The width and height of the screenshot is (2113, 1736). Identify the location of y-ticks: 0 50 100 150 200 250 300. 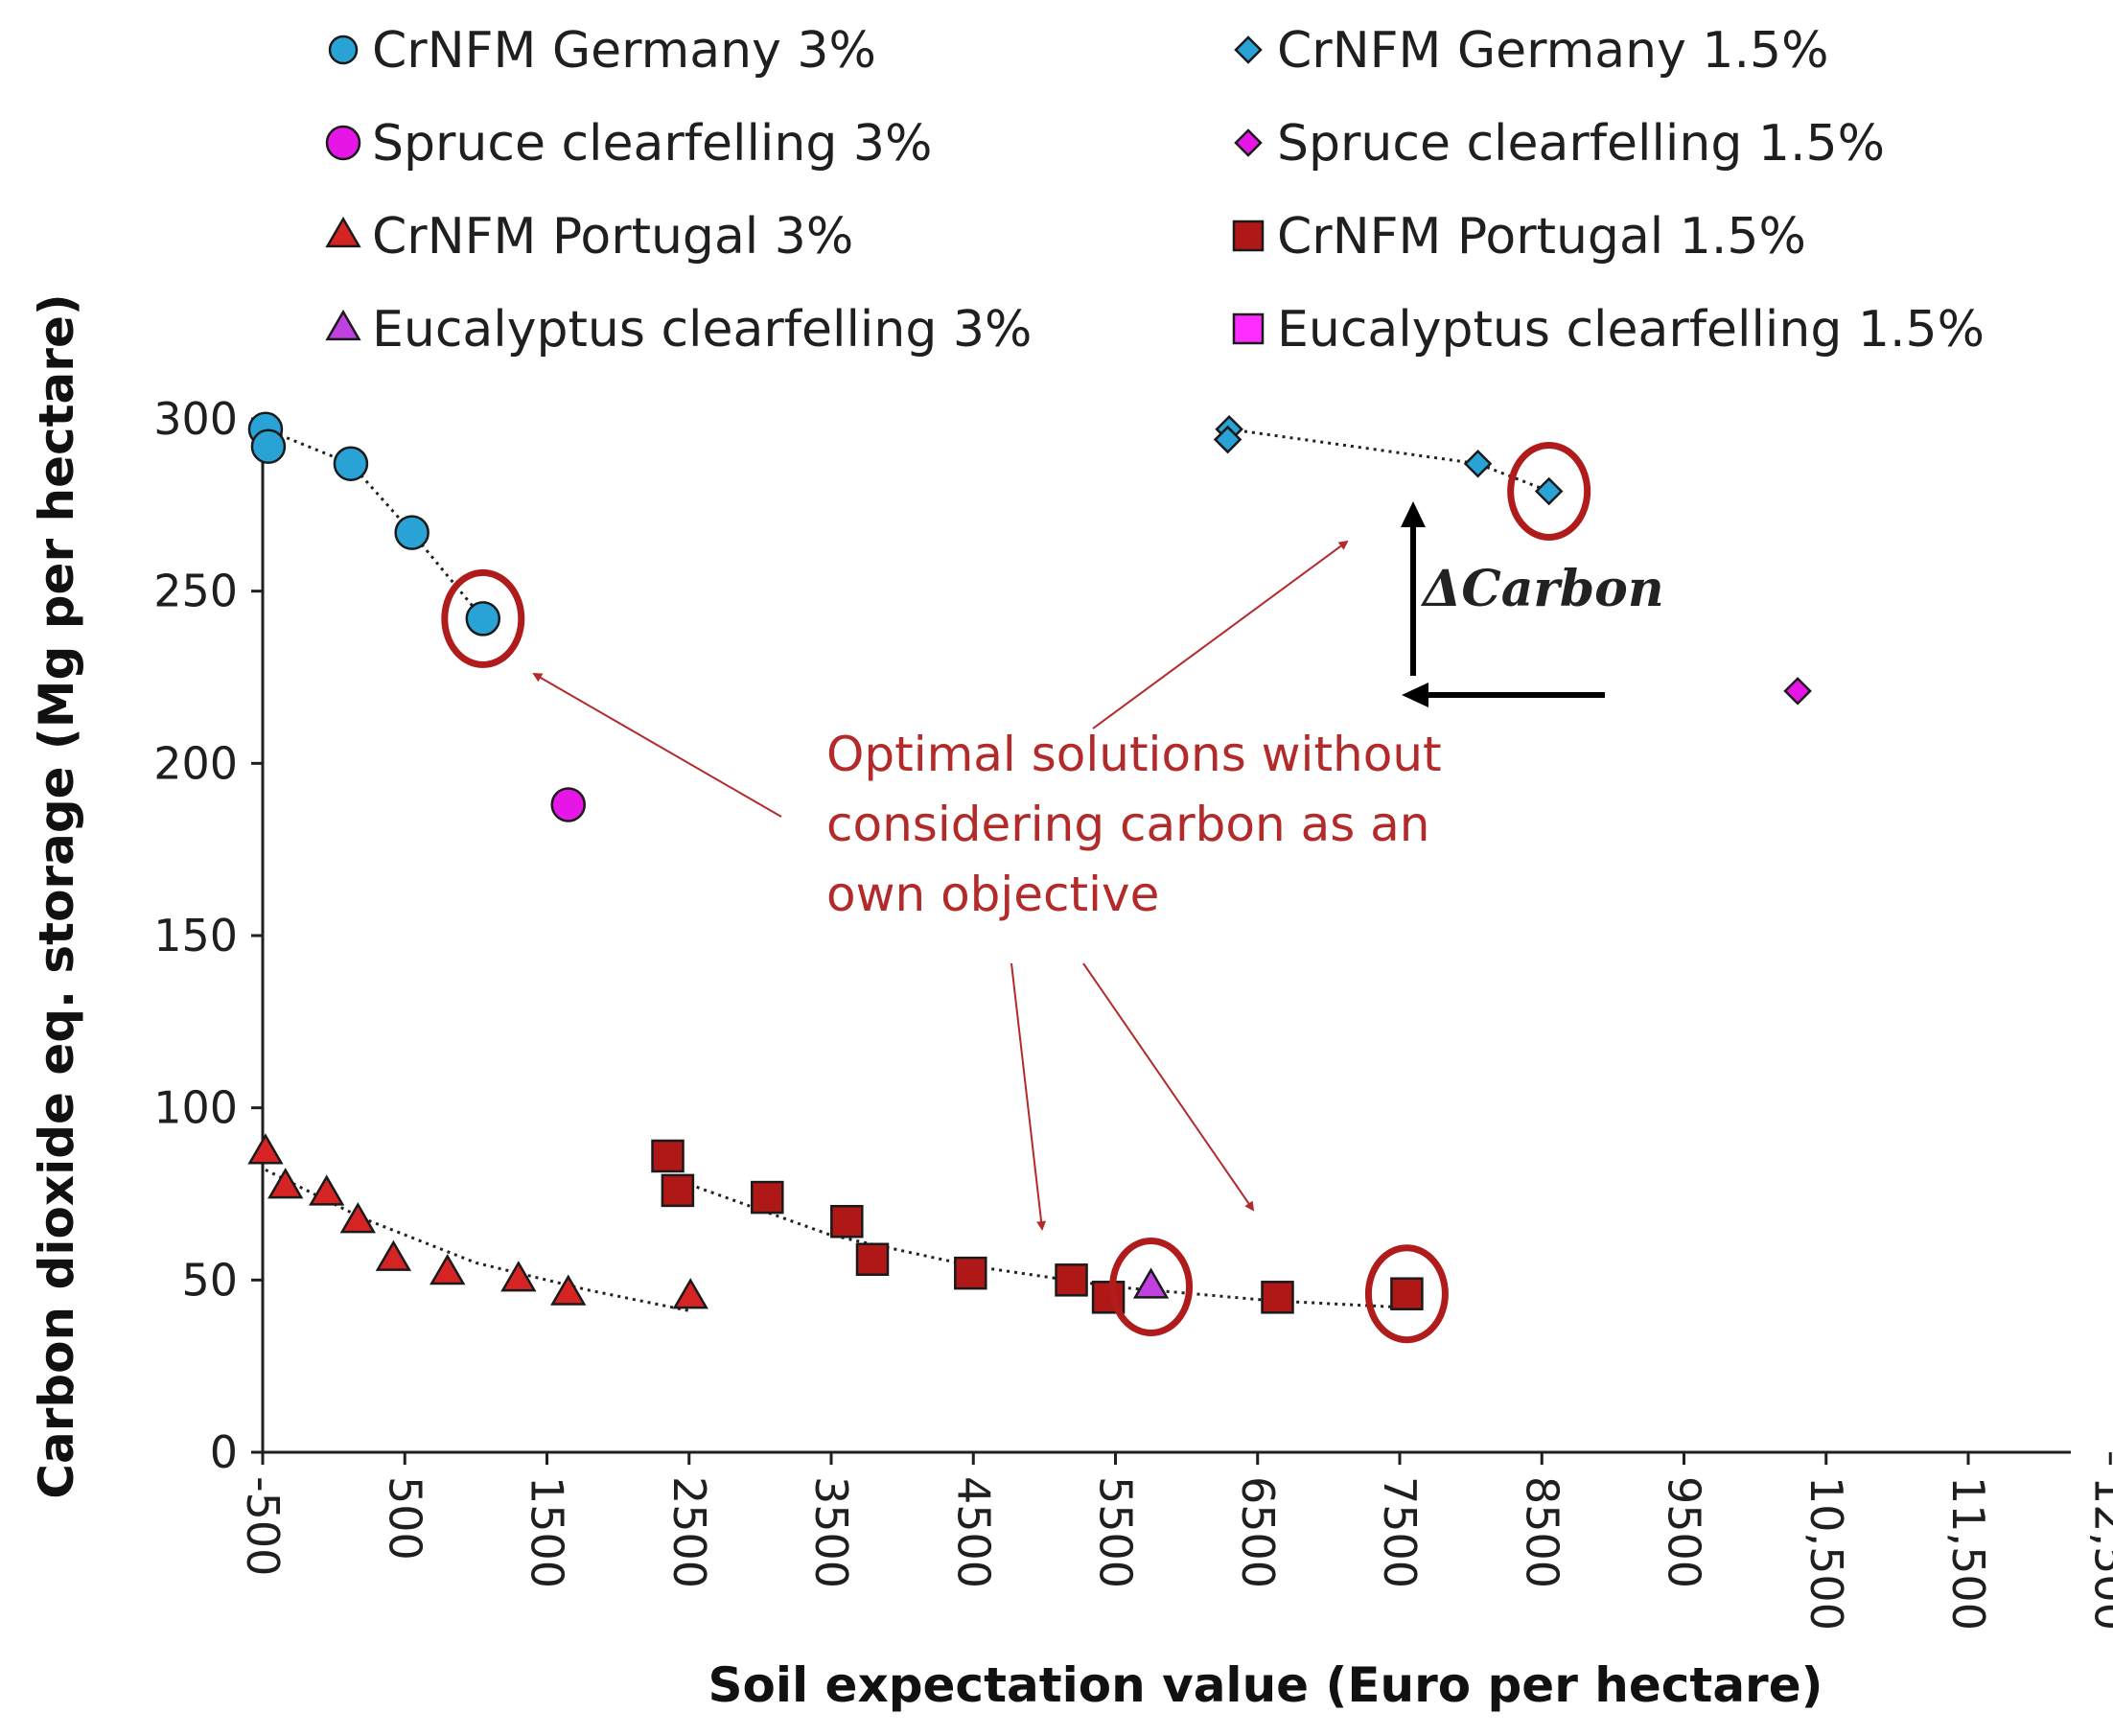
(208, 935).